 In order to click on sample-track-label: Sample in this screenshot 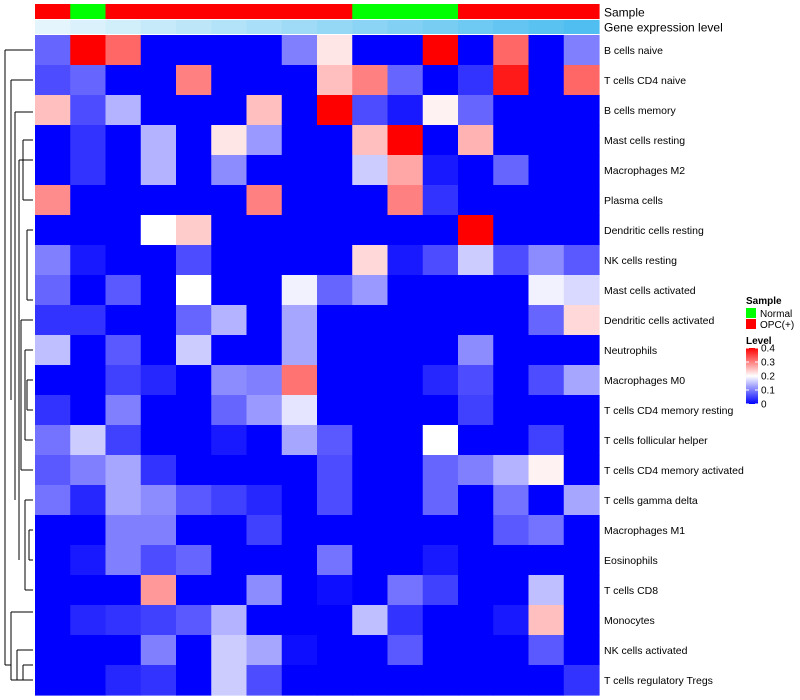, I will do `click(624, 13)`.